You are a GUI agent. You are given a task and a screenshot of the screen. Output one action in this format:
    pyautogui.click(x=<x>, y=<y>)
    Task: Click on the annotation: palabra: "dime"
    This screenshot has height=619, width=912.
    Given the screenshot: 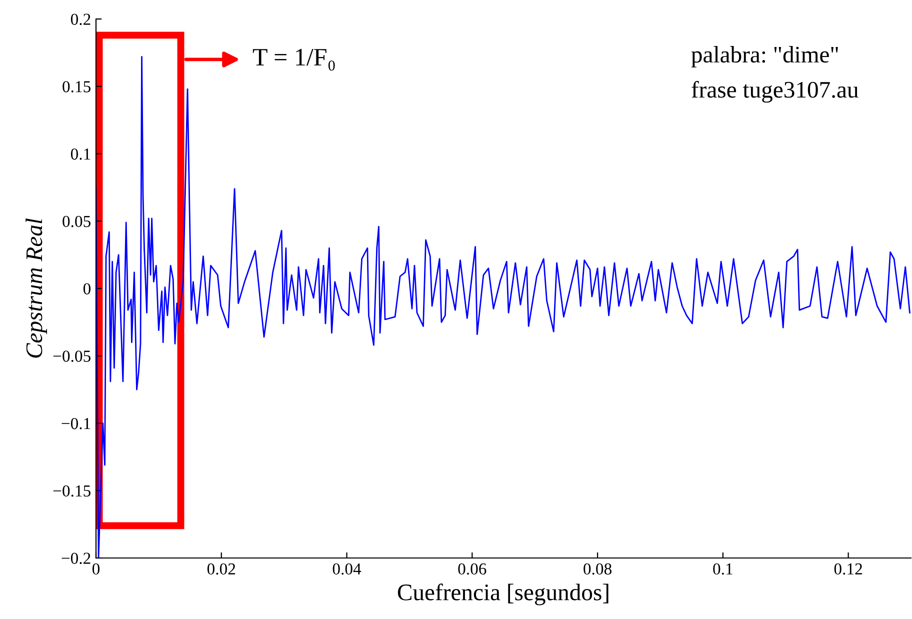 What is the action you would take?
    pyautogui.click(x=764, y=57)
    